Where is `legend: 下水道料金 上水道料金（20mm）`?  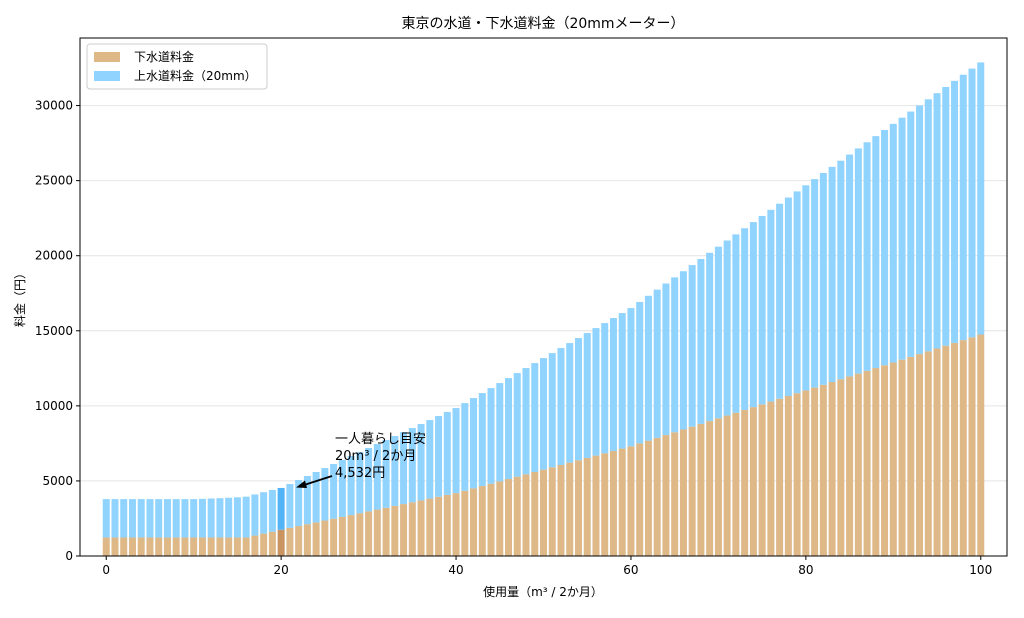
legend: 下水道料金 上水道料金（20mm） is located at coordinates (177, 66).